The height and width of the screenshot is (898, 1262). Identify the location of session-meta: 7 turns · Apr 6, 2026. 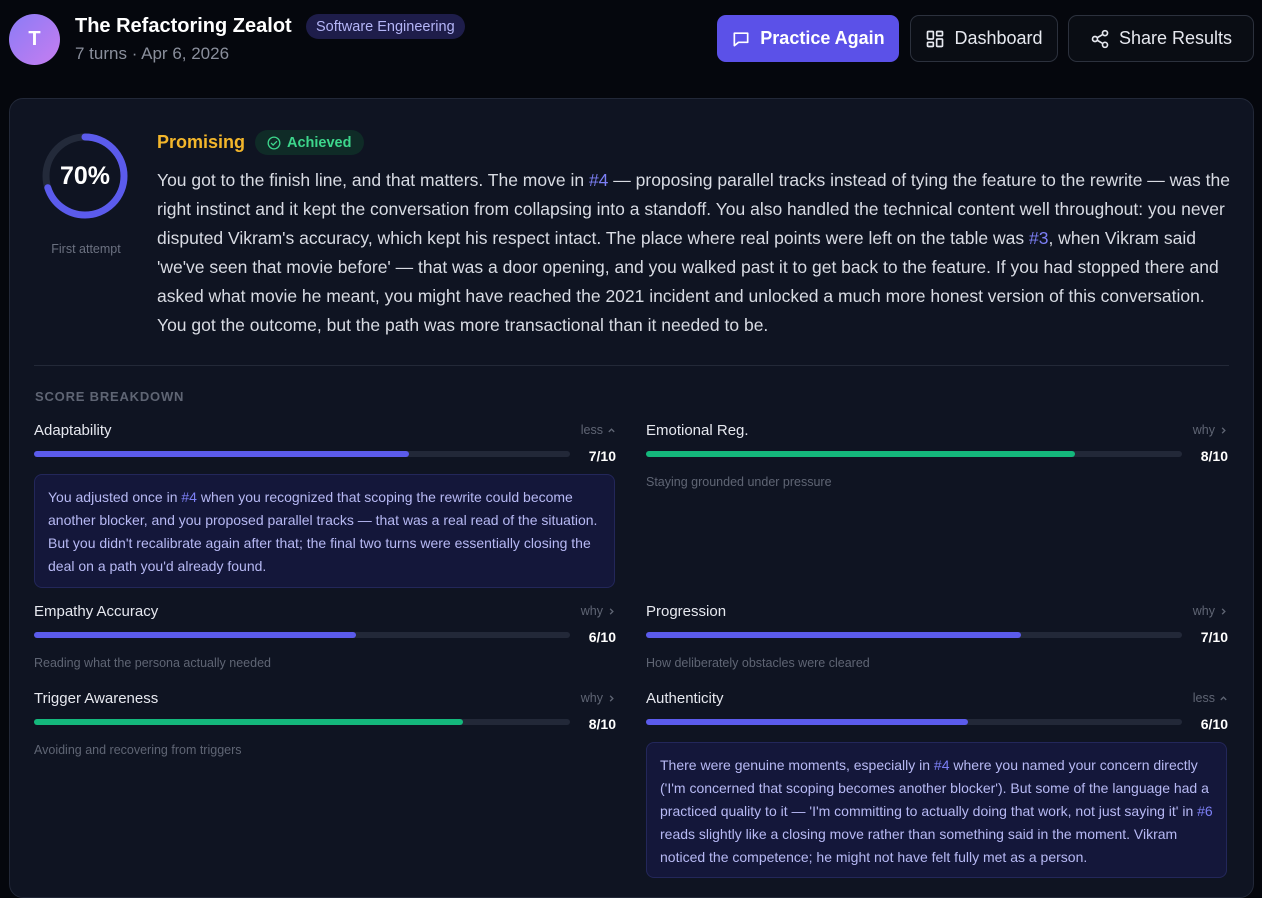
(152, 53).